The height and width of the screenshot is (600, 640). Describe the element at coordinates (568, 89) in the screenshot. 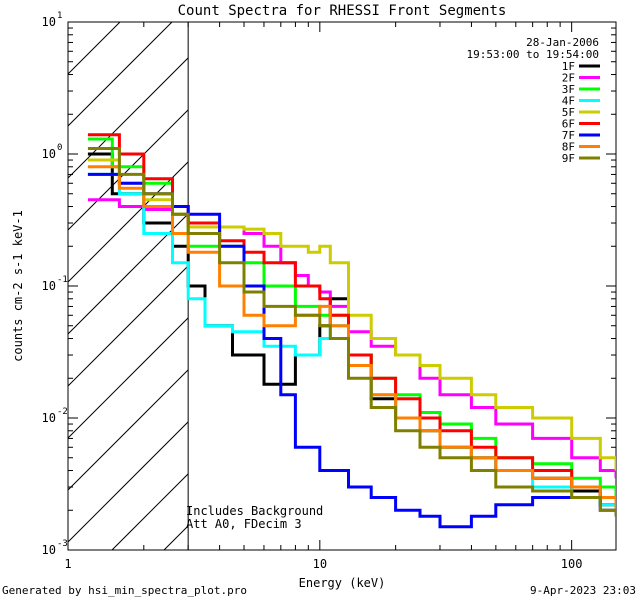

I see `legend-label-3f: 3F` at that location.